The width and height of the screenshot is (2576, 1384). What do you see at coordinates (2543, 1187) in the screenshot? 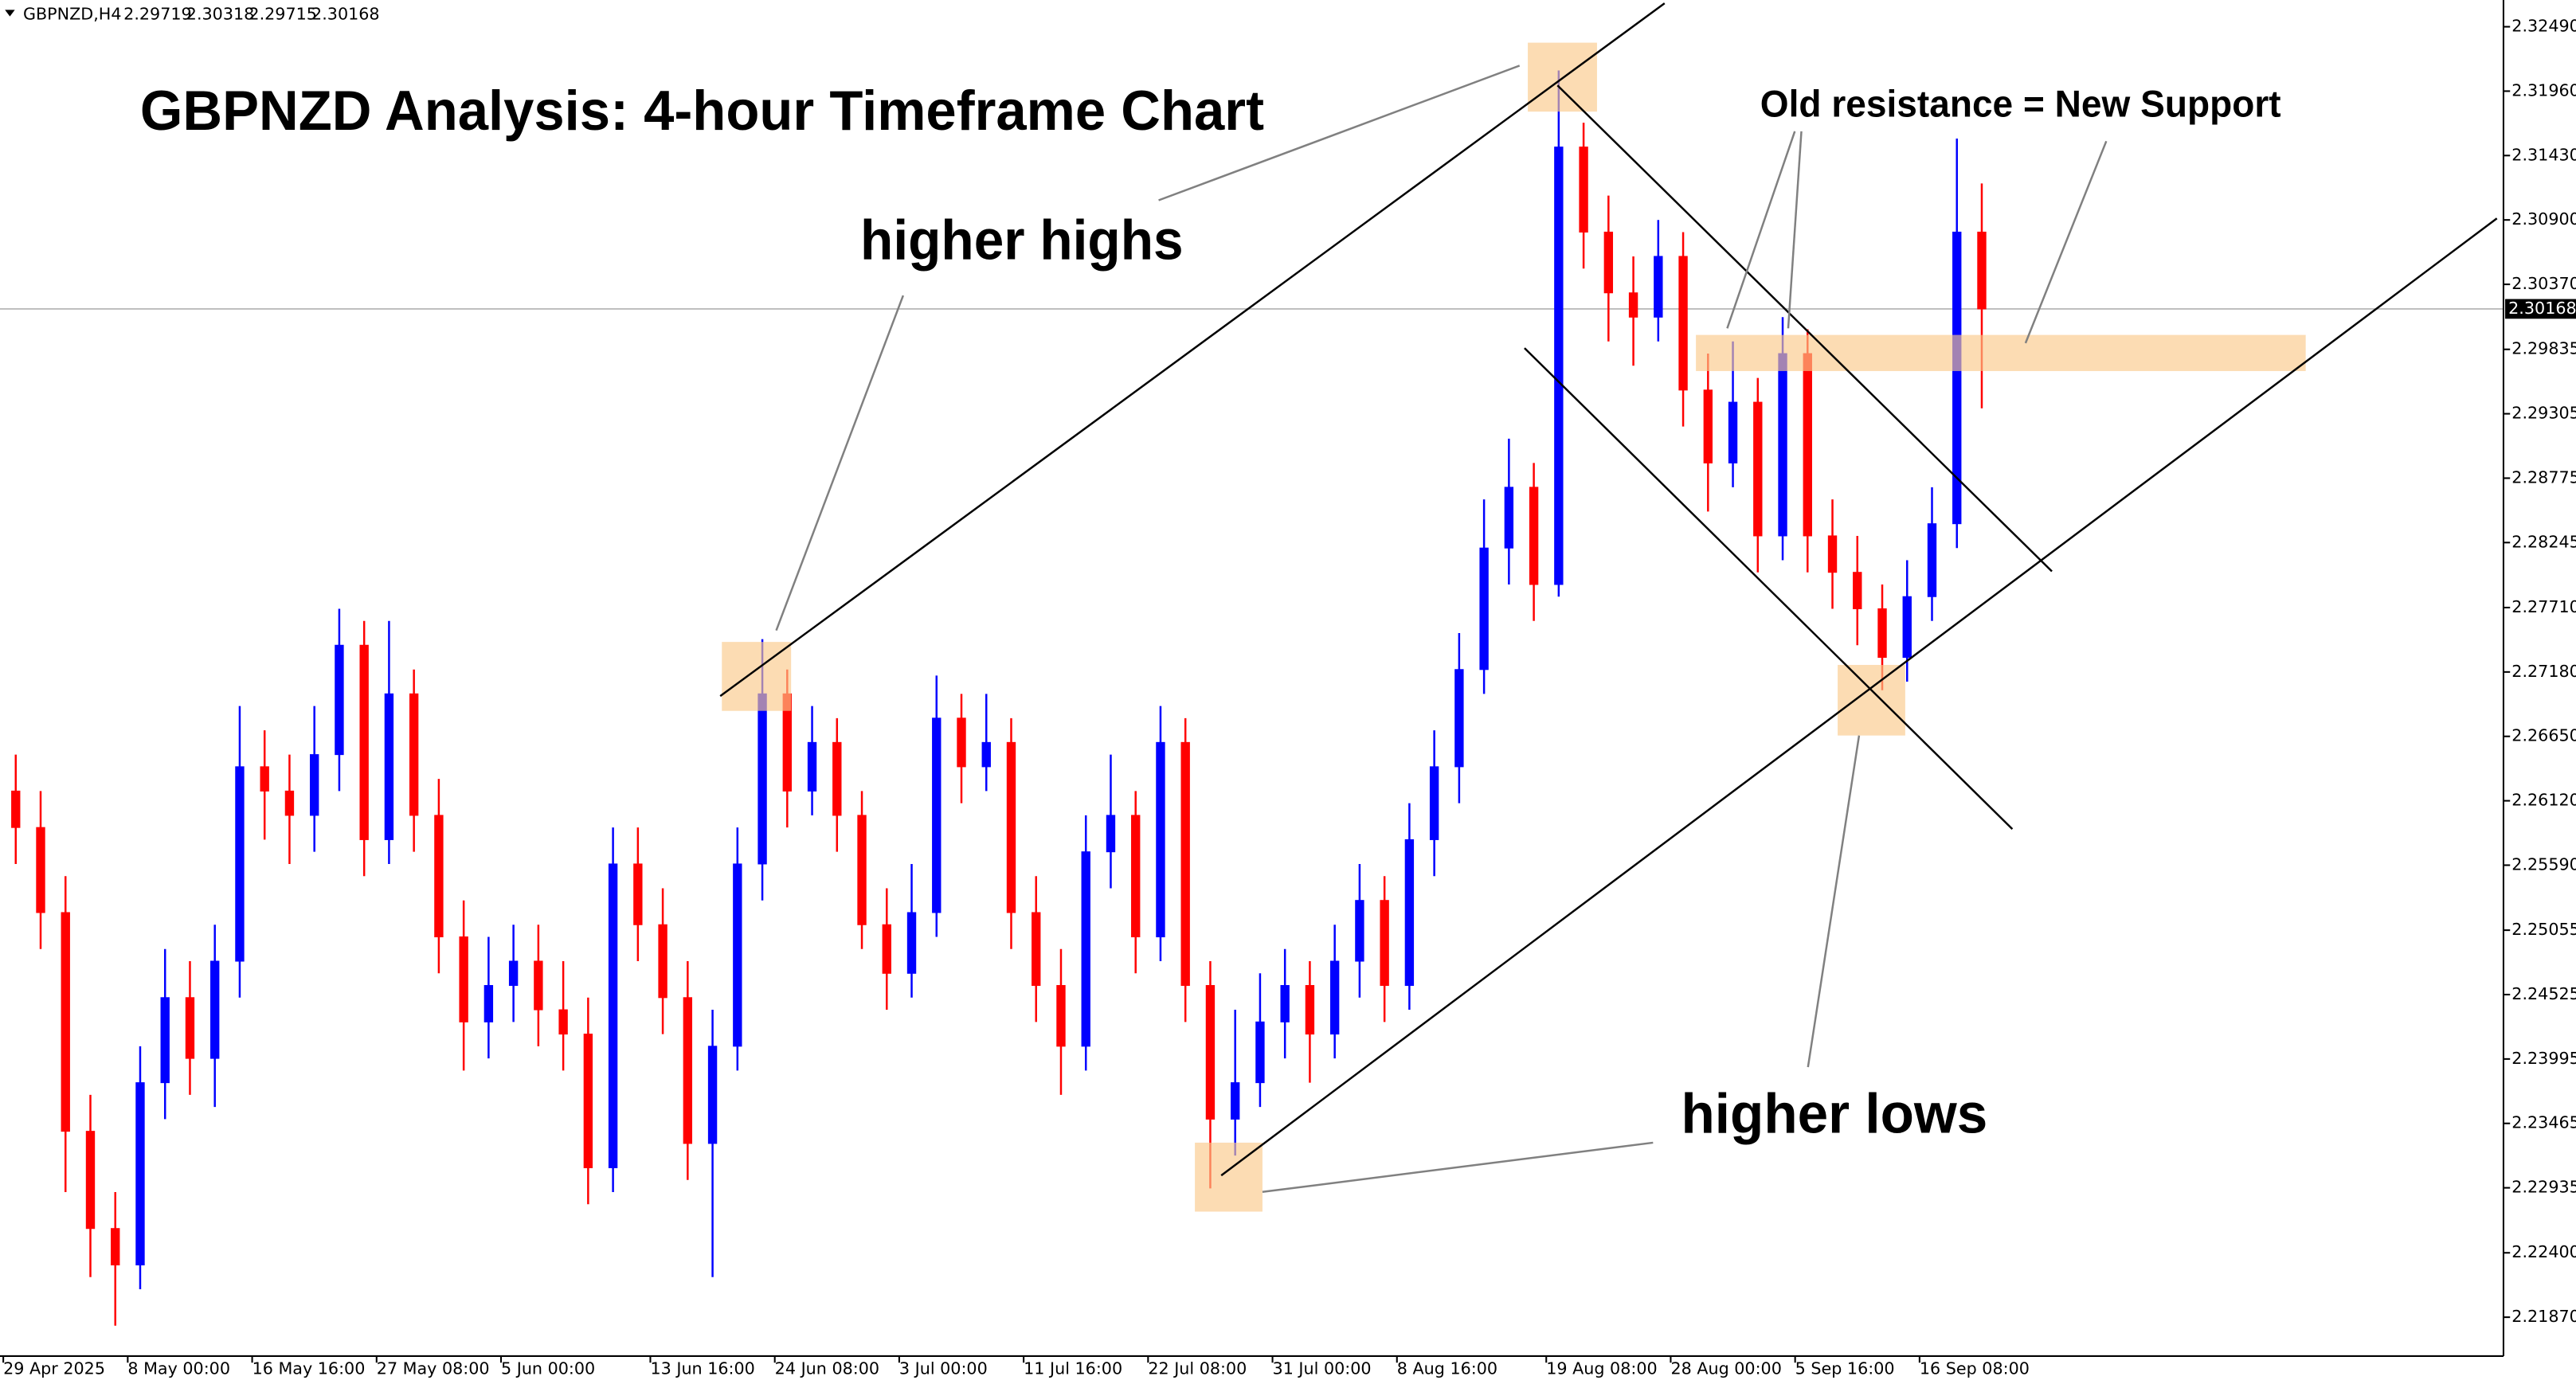
I see `y-tick-label: 2.22935` at bounding box center [2543, 1187].